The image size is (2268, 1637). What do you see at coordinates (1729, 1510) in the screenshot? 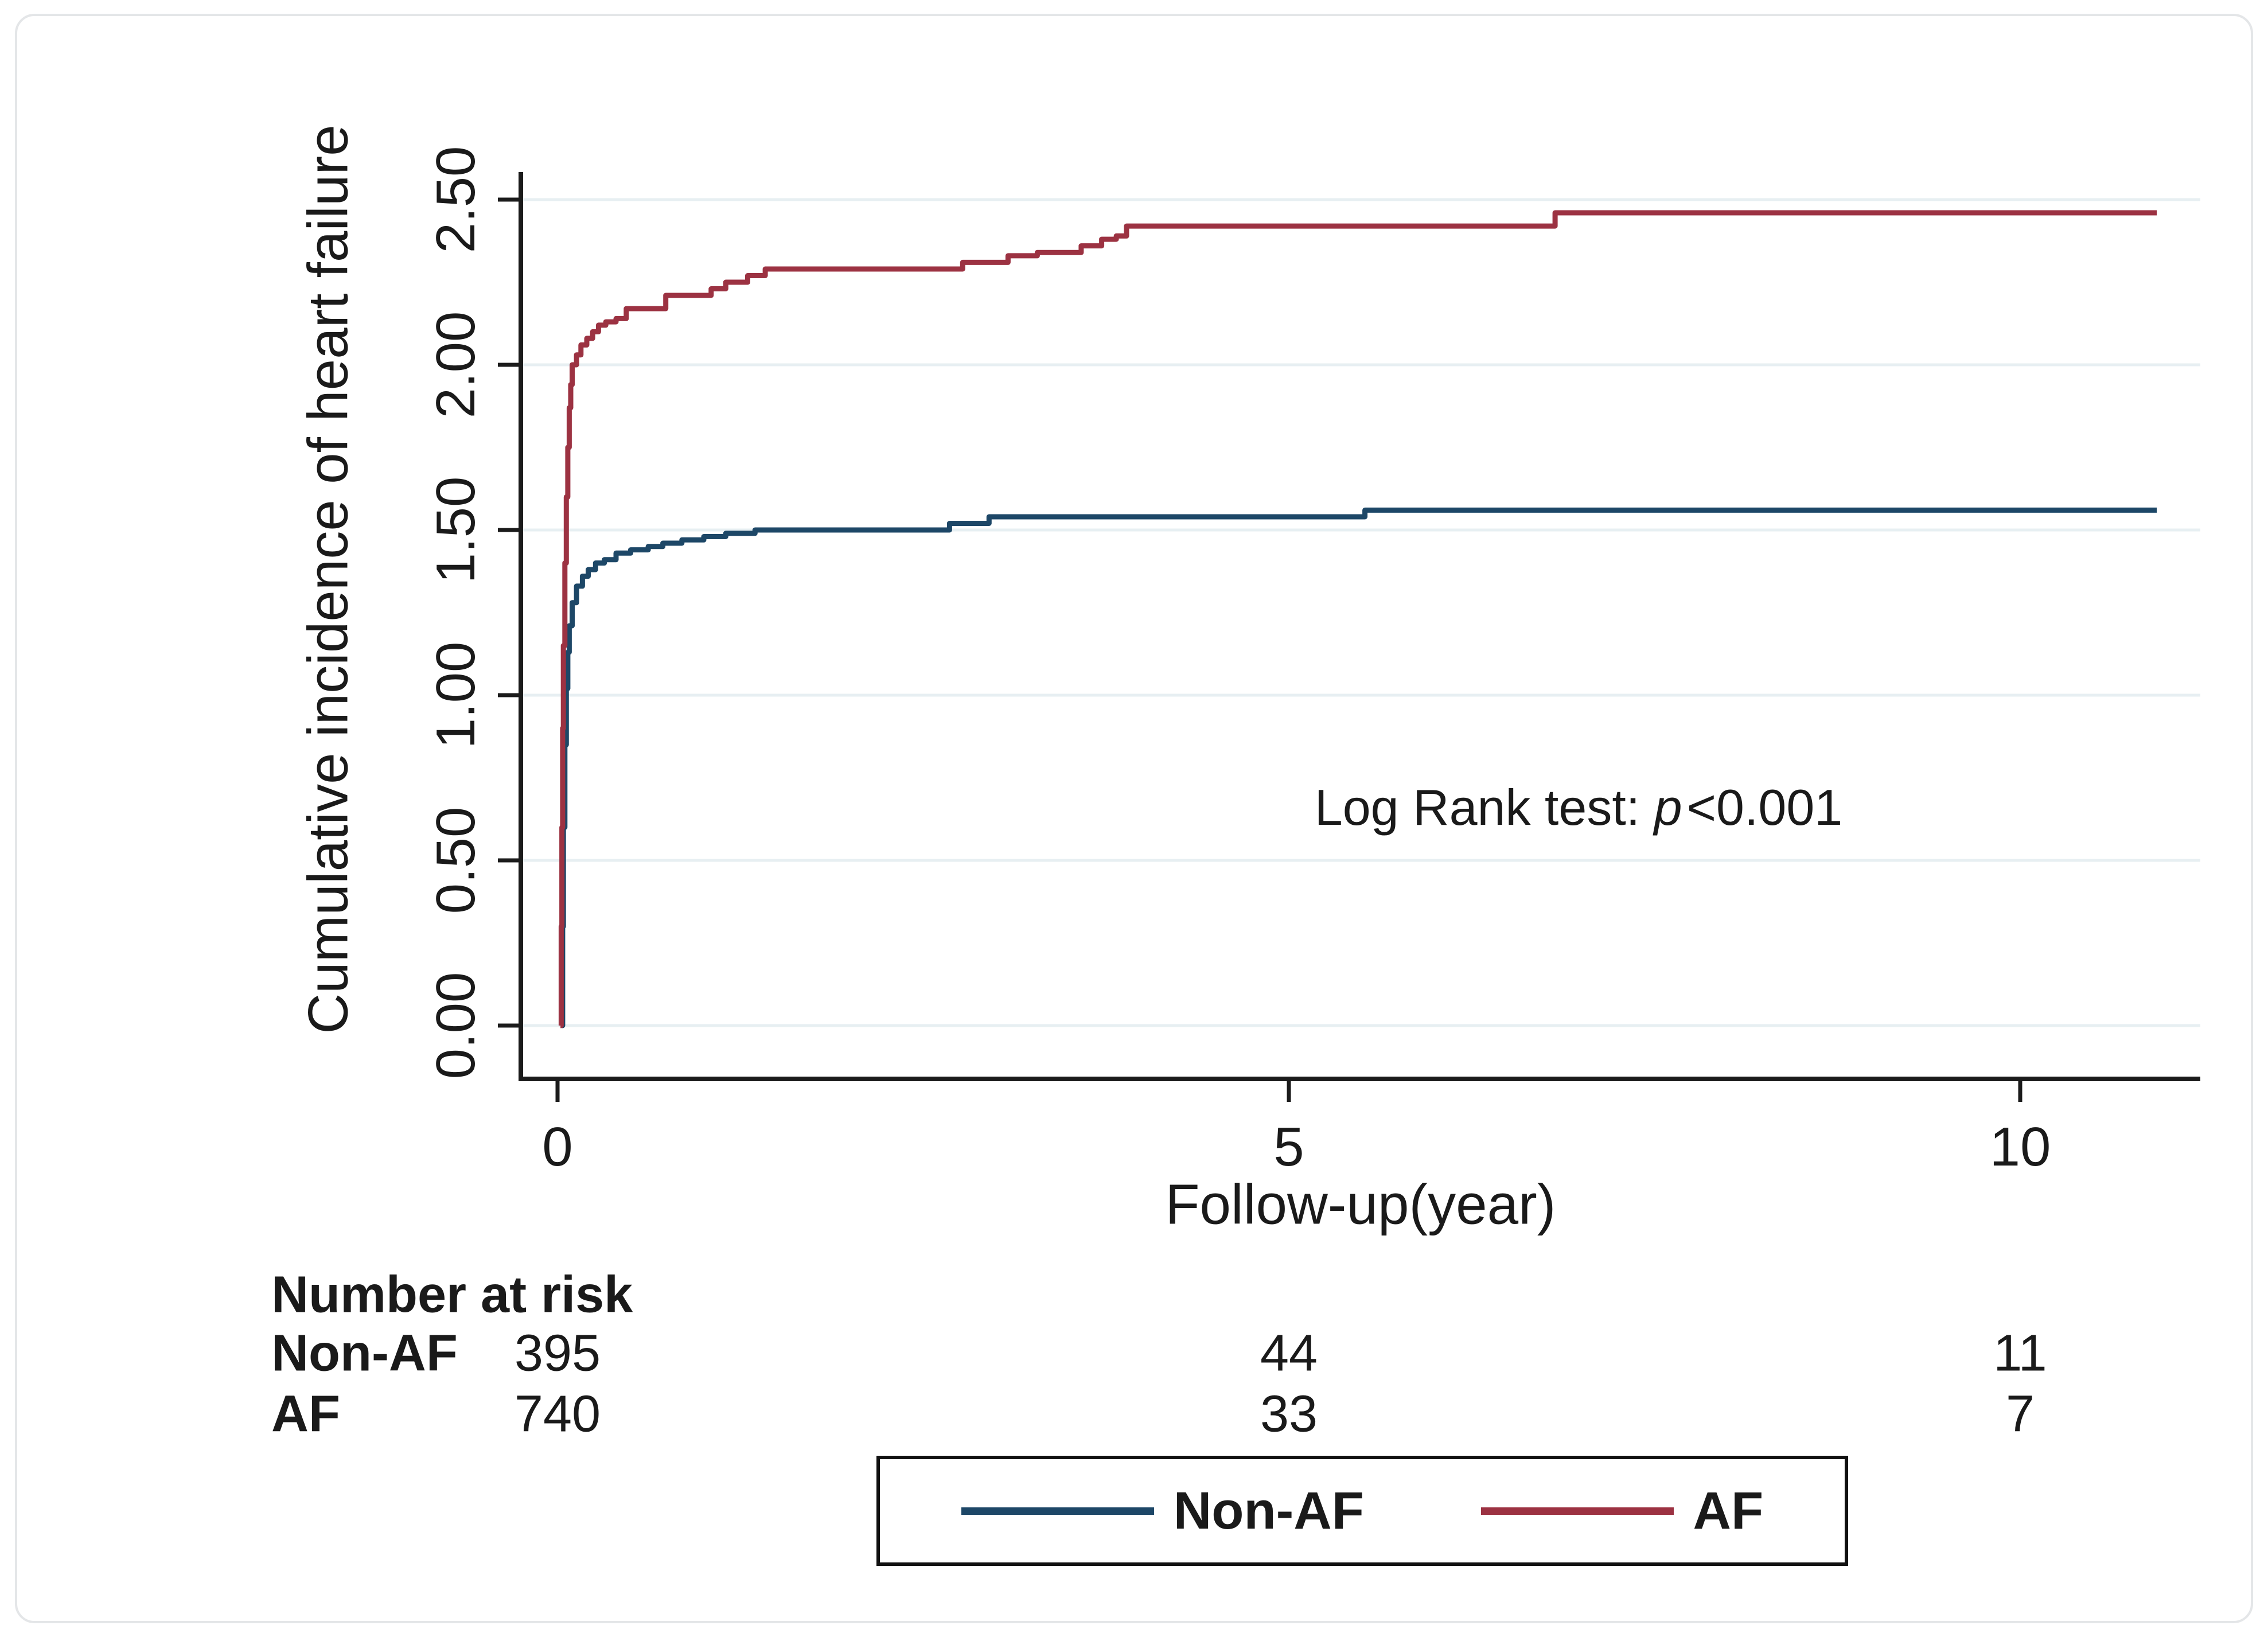
I see `legend-label-af: AF` at bounding box center [1729, 1510].